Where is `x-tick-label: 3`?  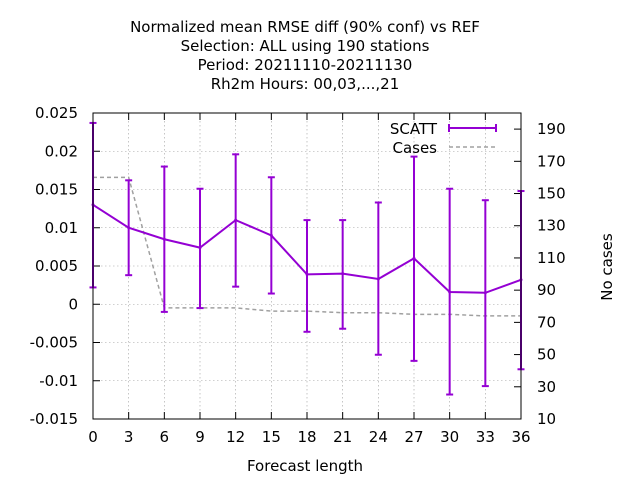 x-tick-label: 3 is located at coordinates (129, 437).